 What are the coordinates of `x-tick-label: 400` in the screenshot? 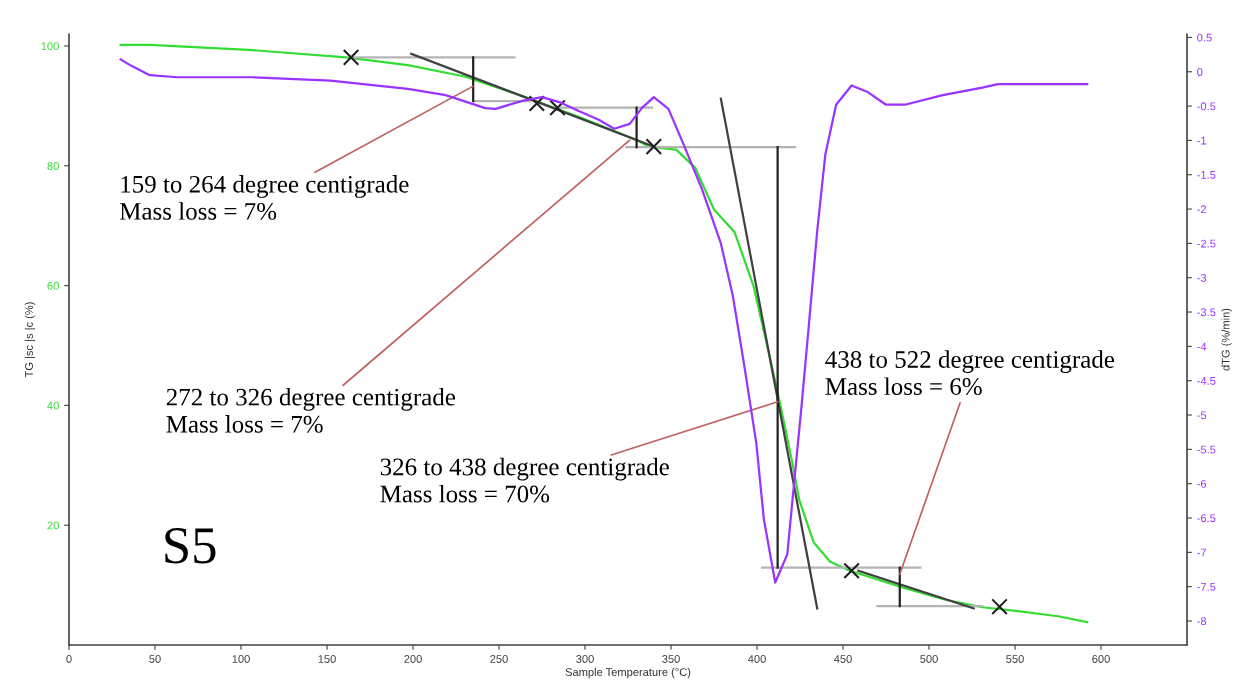 It's located at (756, 659).